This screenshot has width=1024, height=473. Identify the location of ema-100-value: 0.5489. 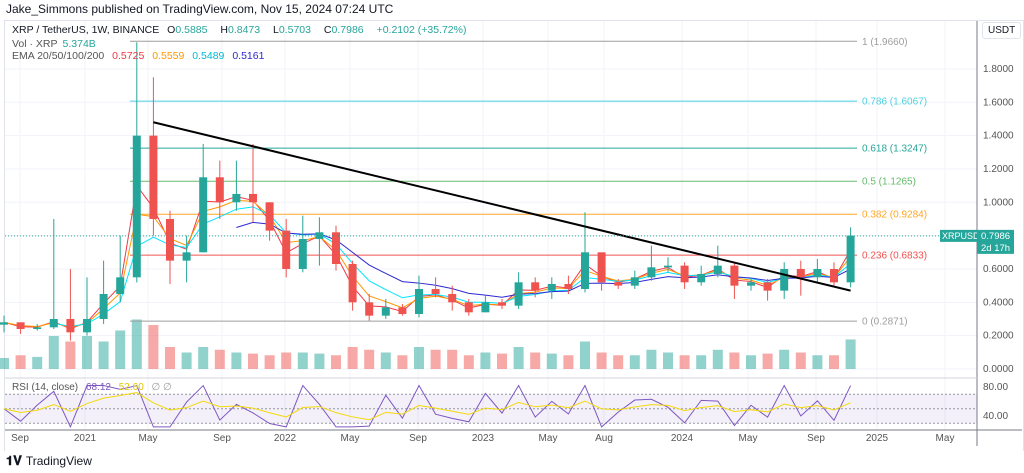
(208, 56).